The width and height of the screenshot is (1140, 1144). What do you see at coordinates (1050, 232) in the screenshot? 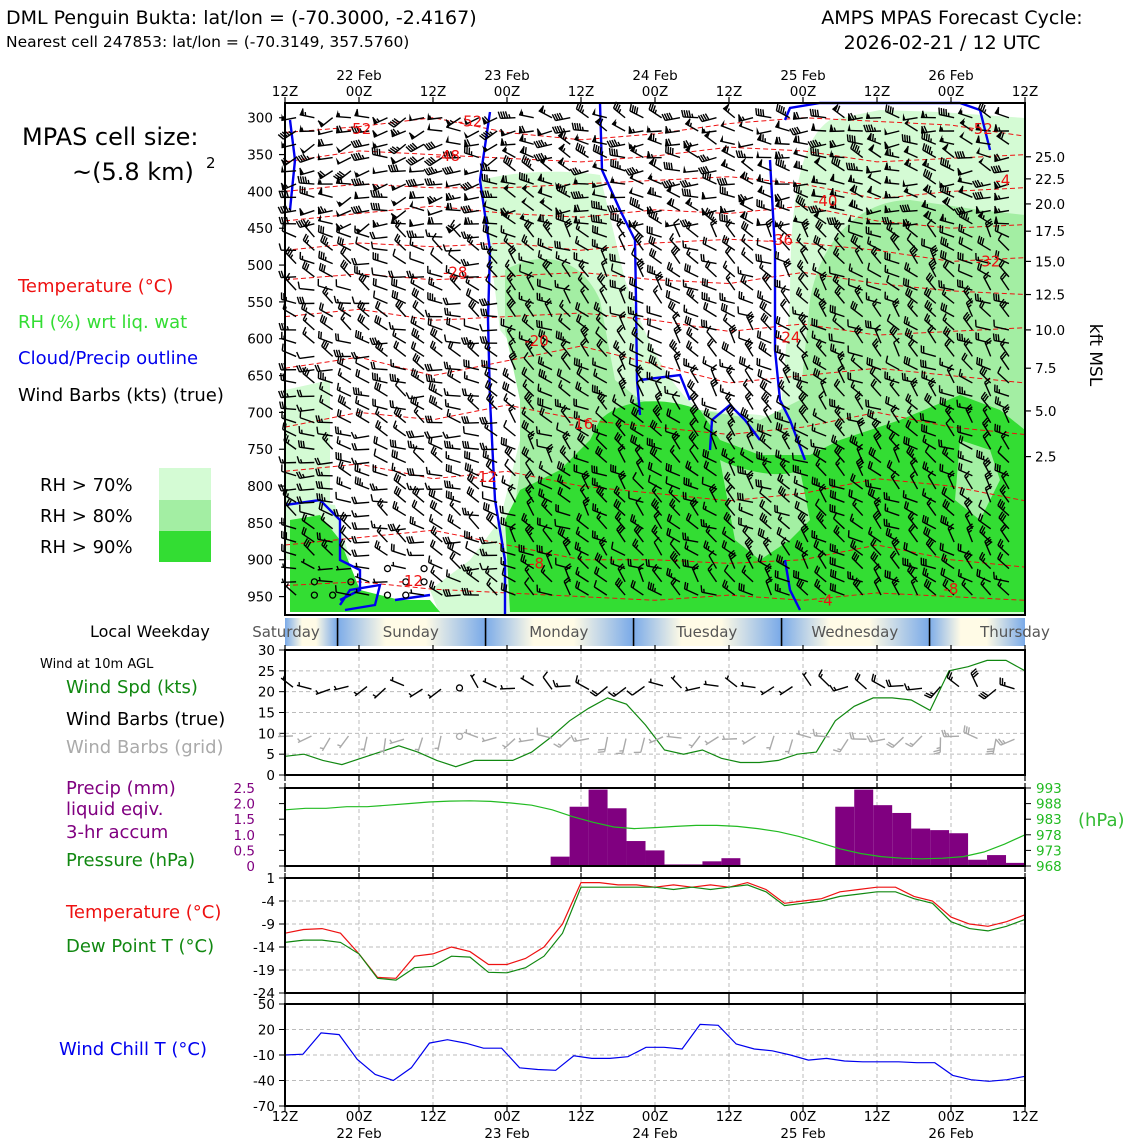
I see `kft-tick-label: 17.5` at bounding box center [1050, 232].